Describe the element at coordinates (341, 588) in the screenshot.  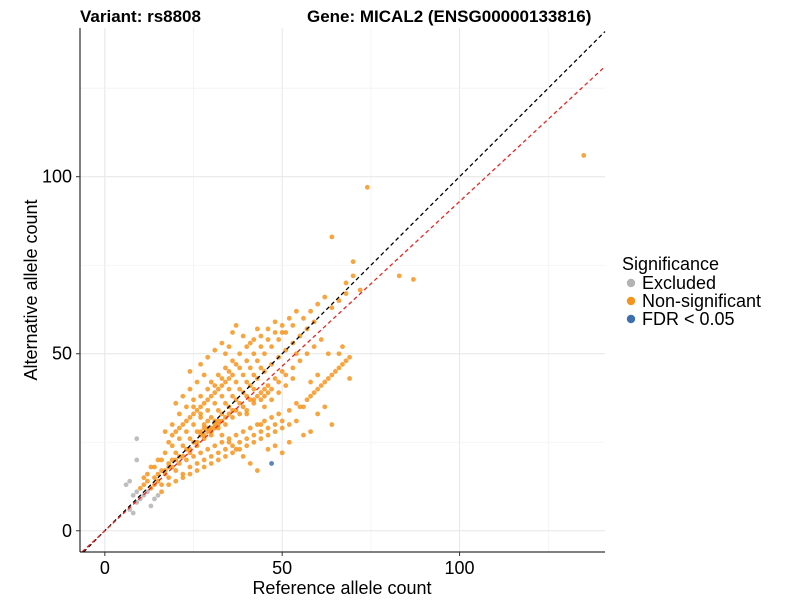
I see `x-axis-title: Reference allele count` at that location.